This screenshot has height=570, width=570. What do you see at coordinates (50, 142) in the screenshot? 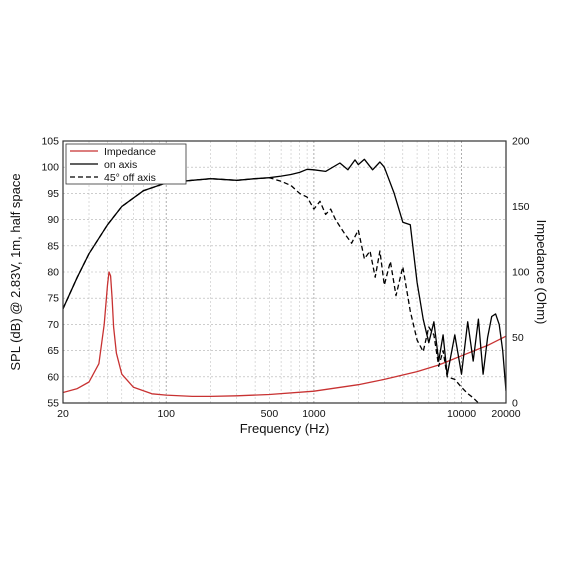
I see `y-tick-label: 105` at bounding box center [50, 142].